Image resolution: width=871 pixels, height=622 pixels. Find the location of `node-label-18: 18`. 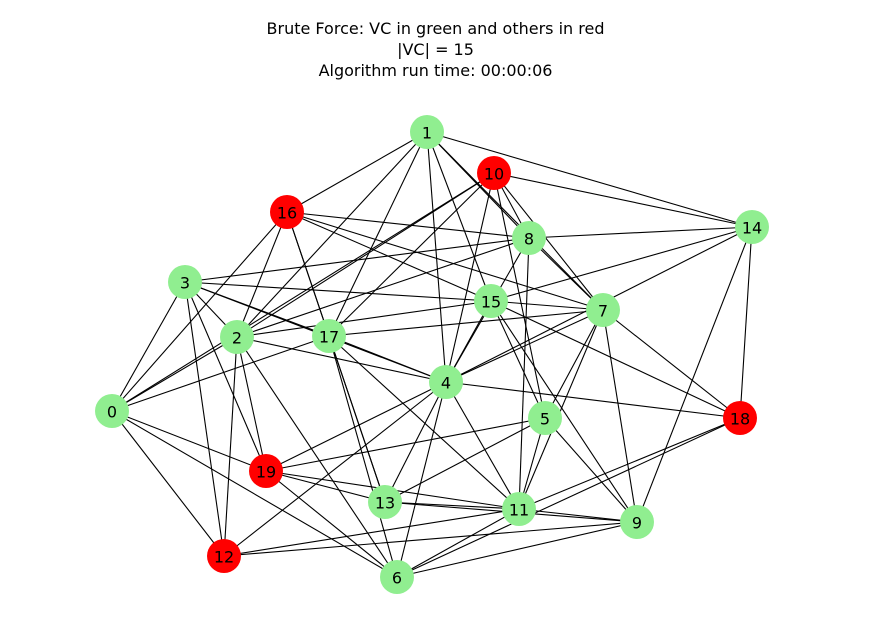

node-label-18: 18 is located at coordinates (740, 419).